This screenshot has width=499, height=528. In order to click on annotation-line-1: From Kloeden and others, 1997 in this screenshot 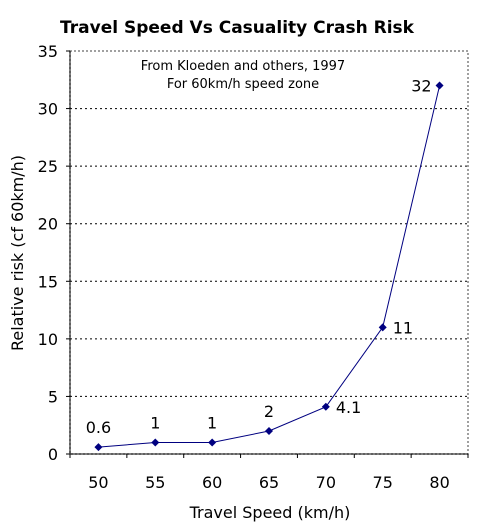, I will do `click(243, 66)`.